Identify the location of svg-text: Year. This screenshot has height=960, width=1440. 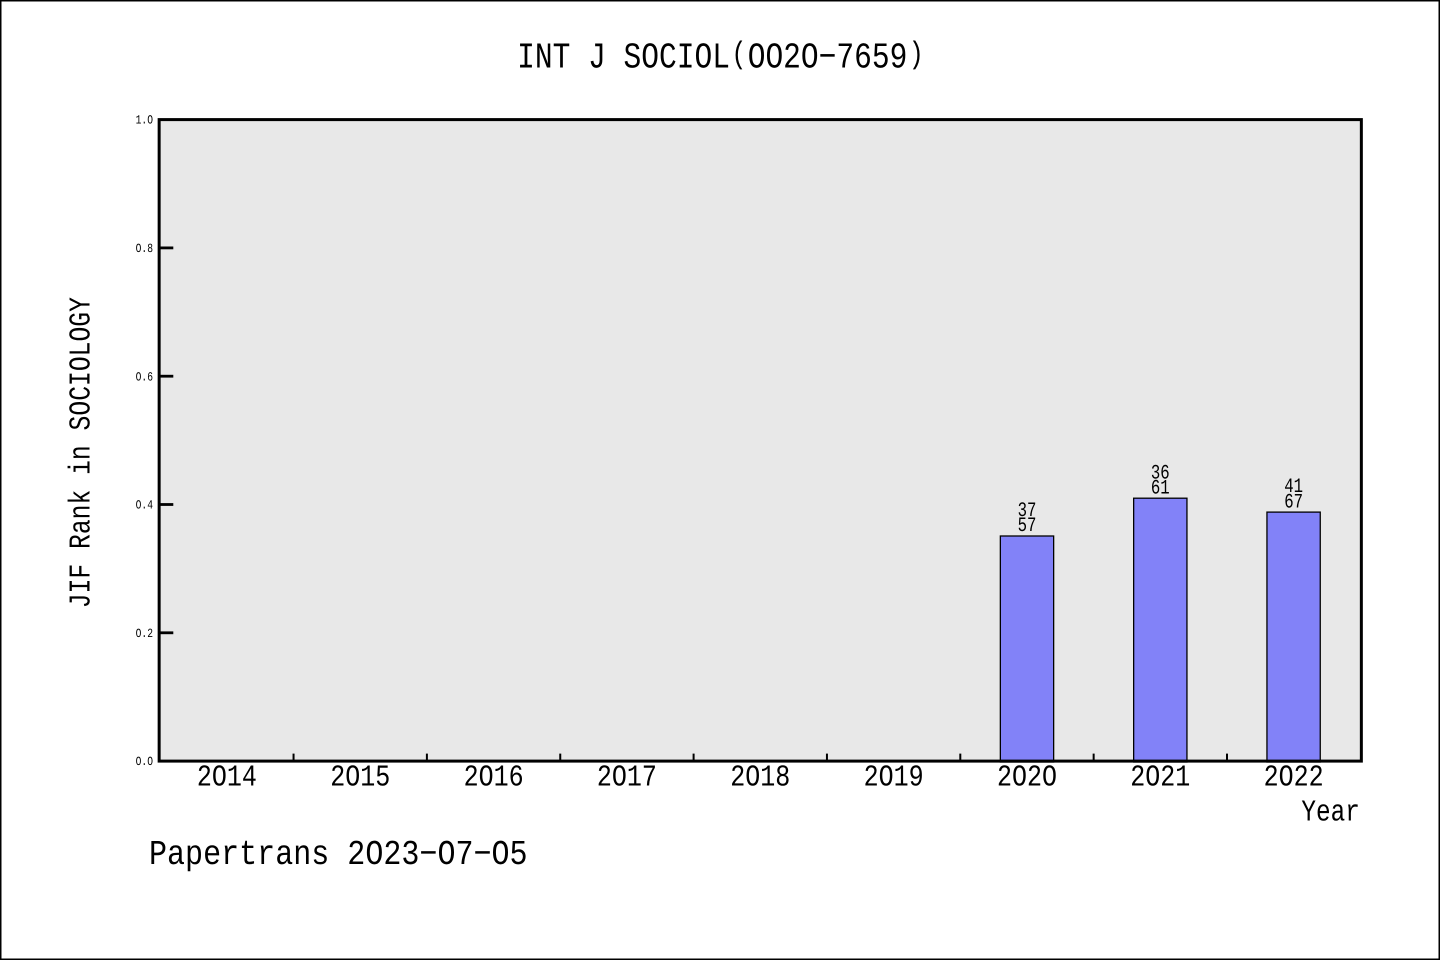
(1330, 813).